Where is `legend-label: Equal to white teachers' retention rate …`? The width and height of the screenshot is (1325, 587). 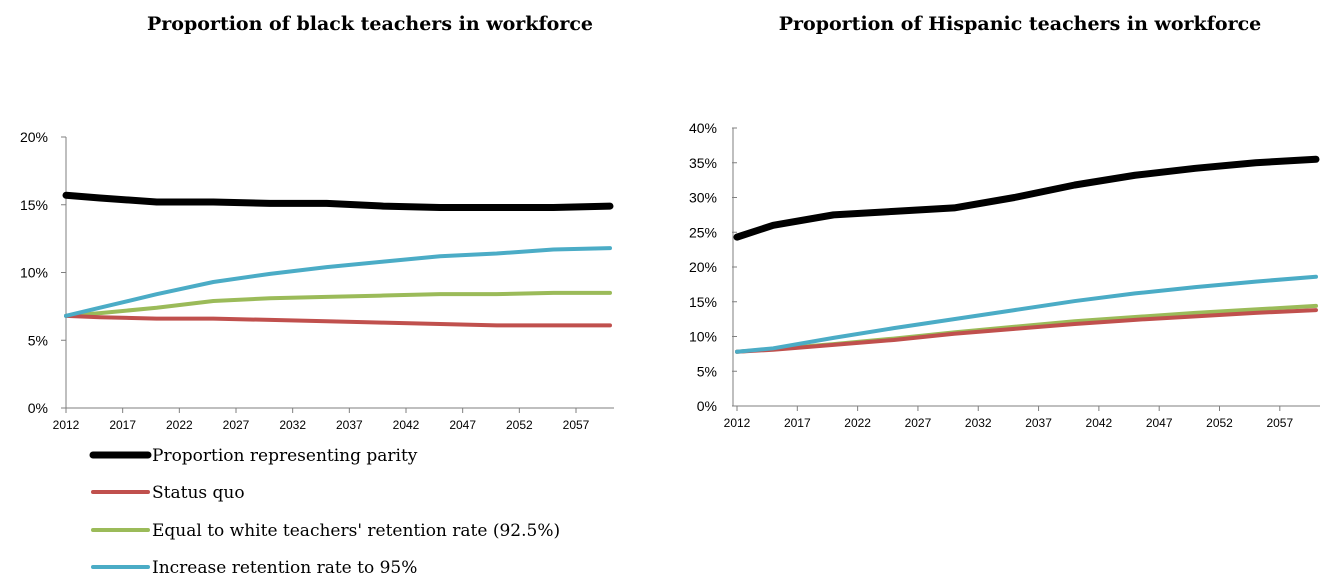 legend-label: Equal to white teachers' retention rate … is located at coordinates (356, 531).